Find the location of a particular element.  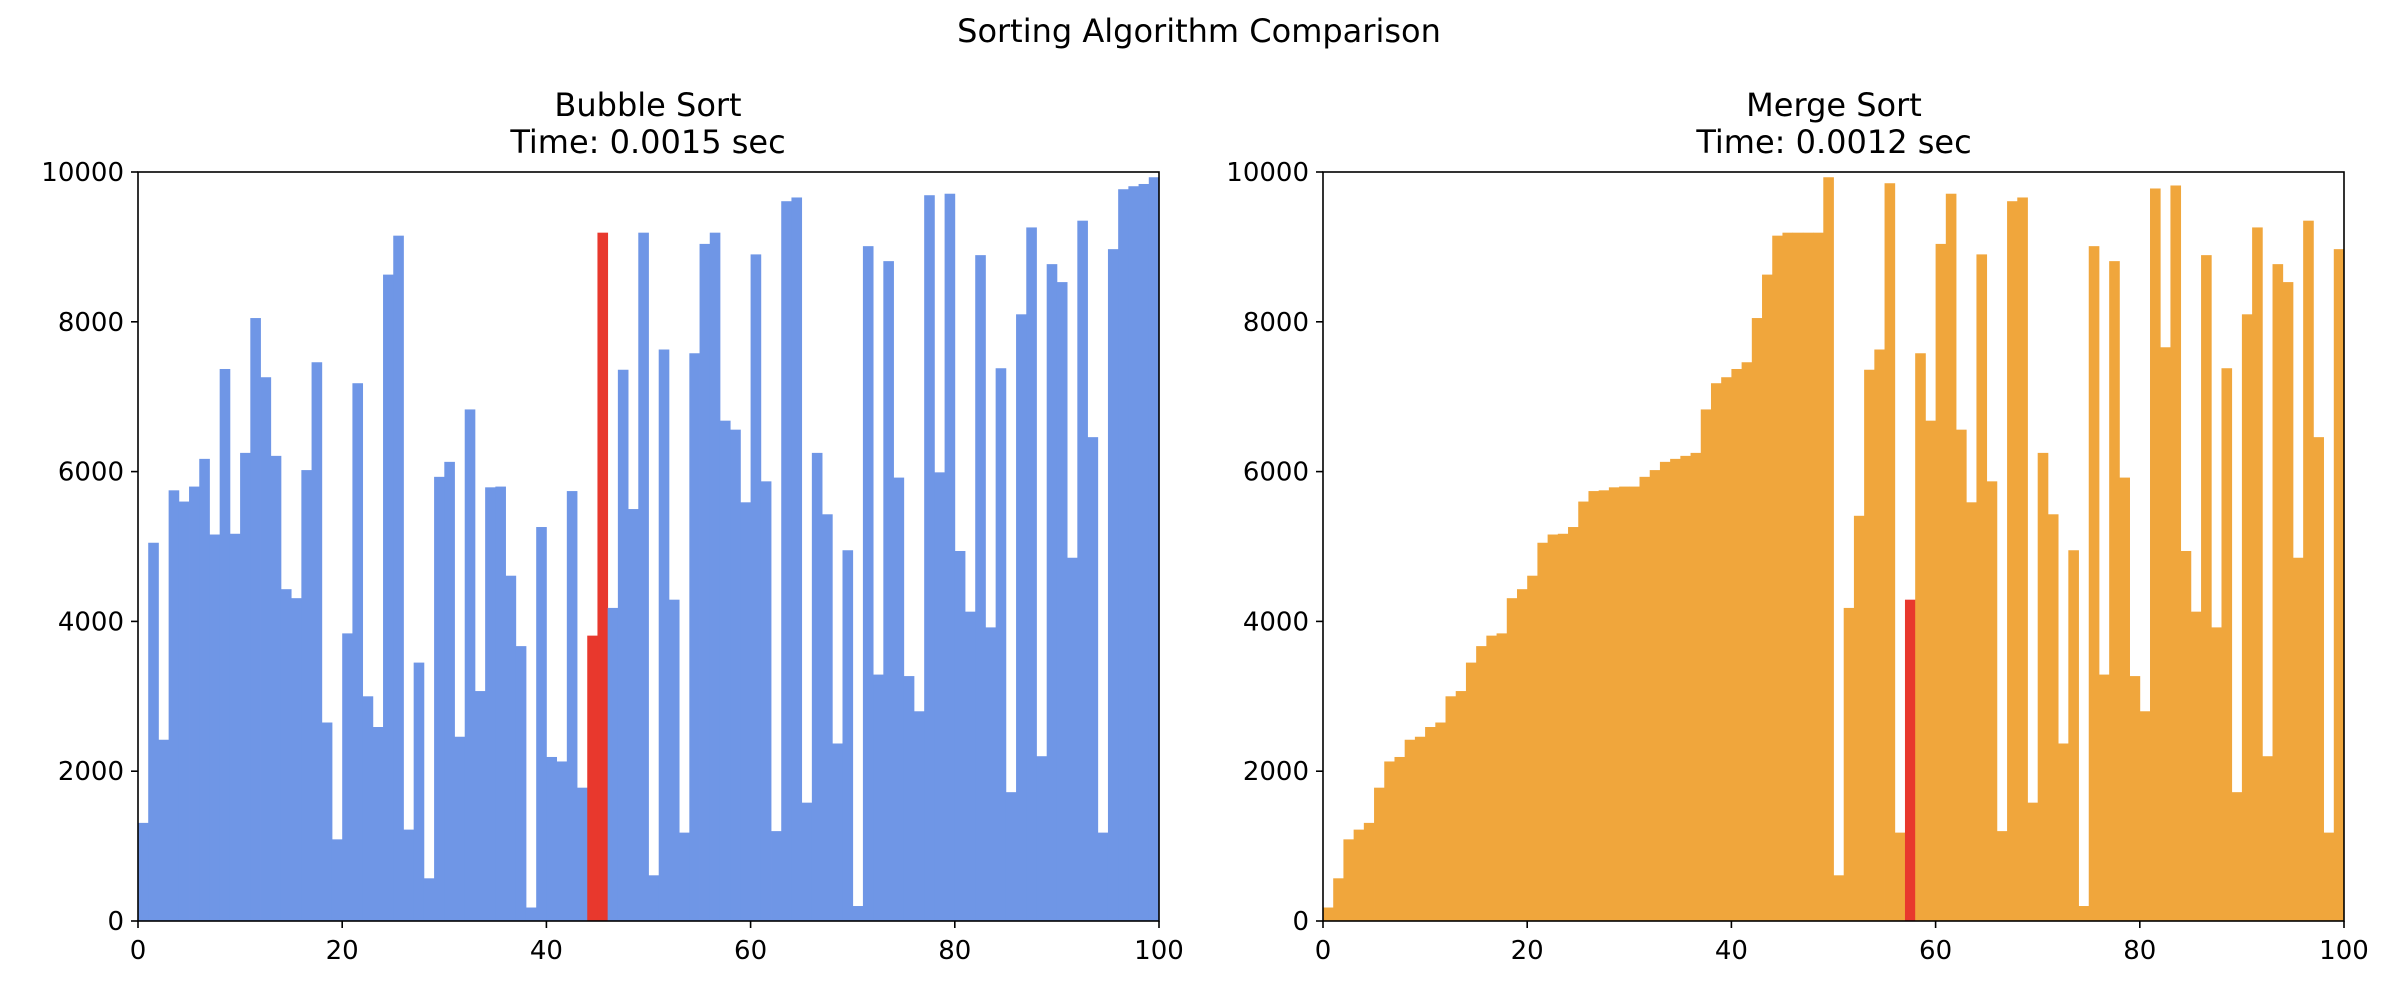

merge-sort-xtick-label: 60 is located at coordinates (1935, 951).